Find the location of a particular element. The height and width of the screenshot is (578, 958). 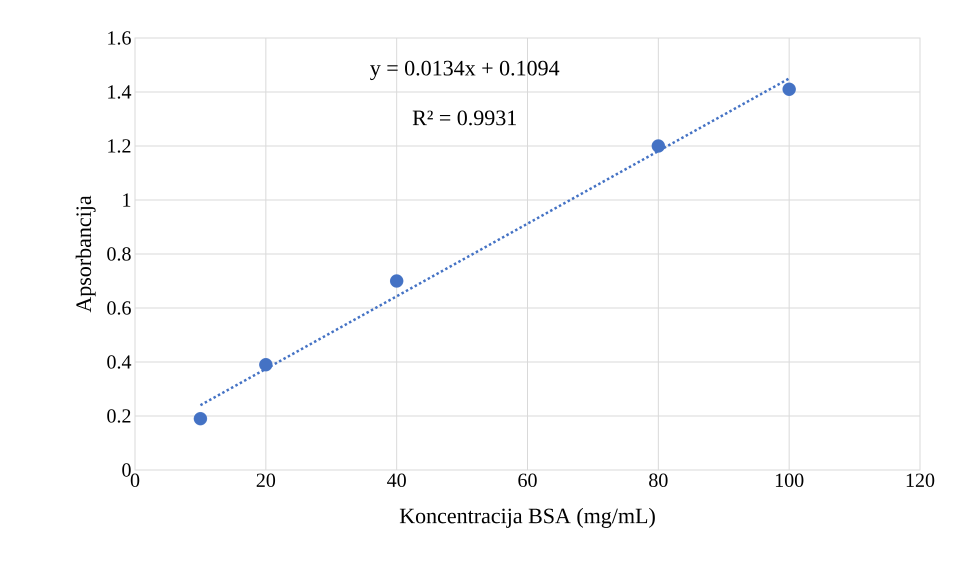

x-tick-label: 80 is located at coordinates (658, 481).